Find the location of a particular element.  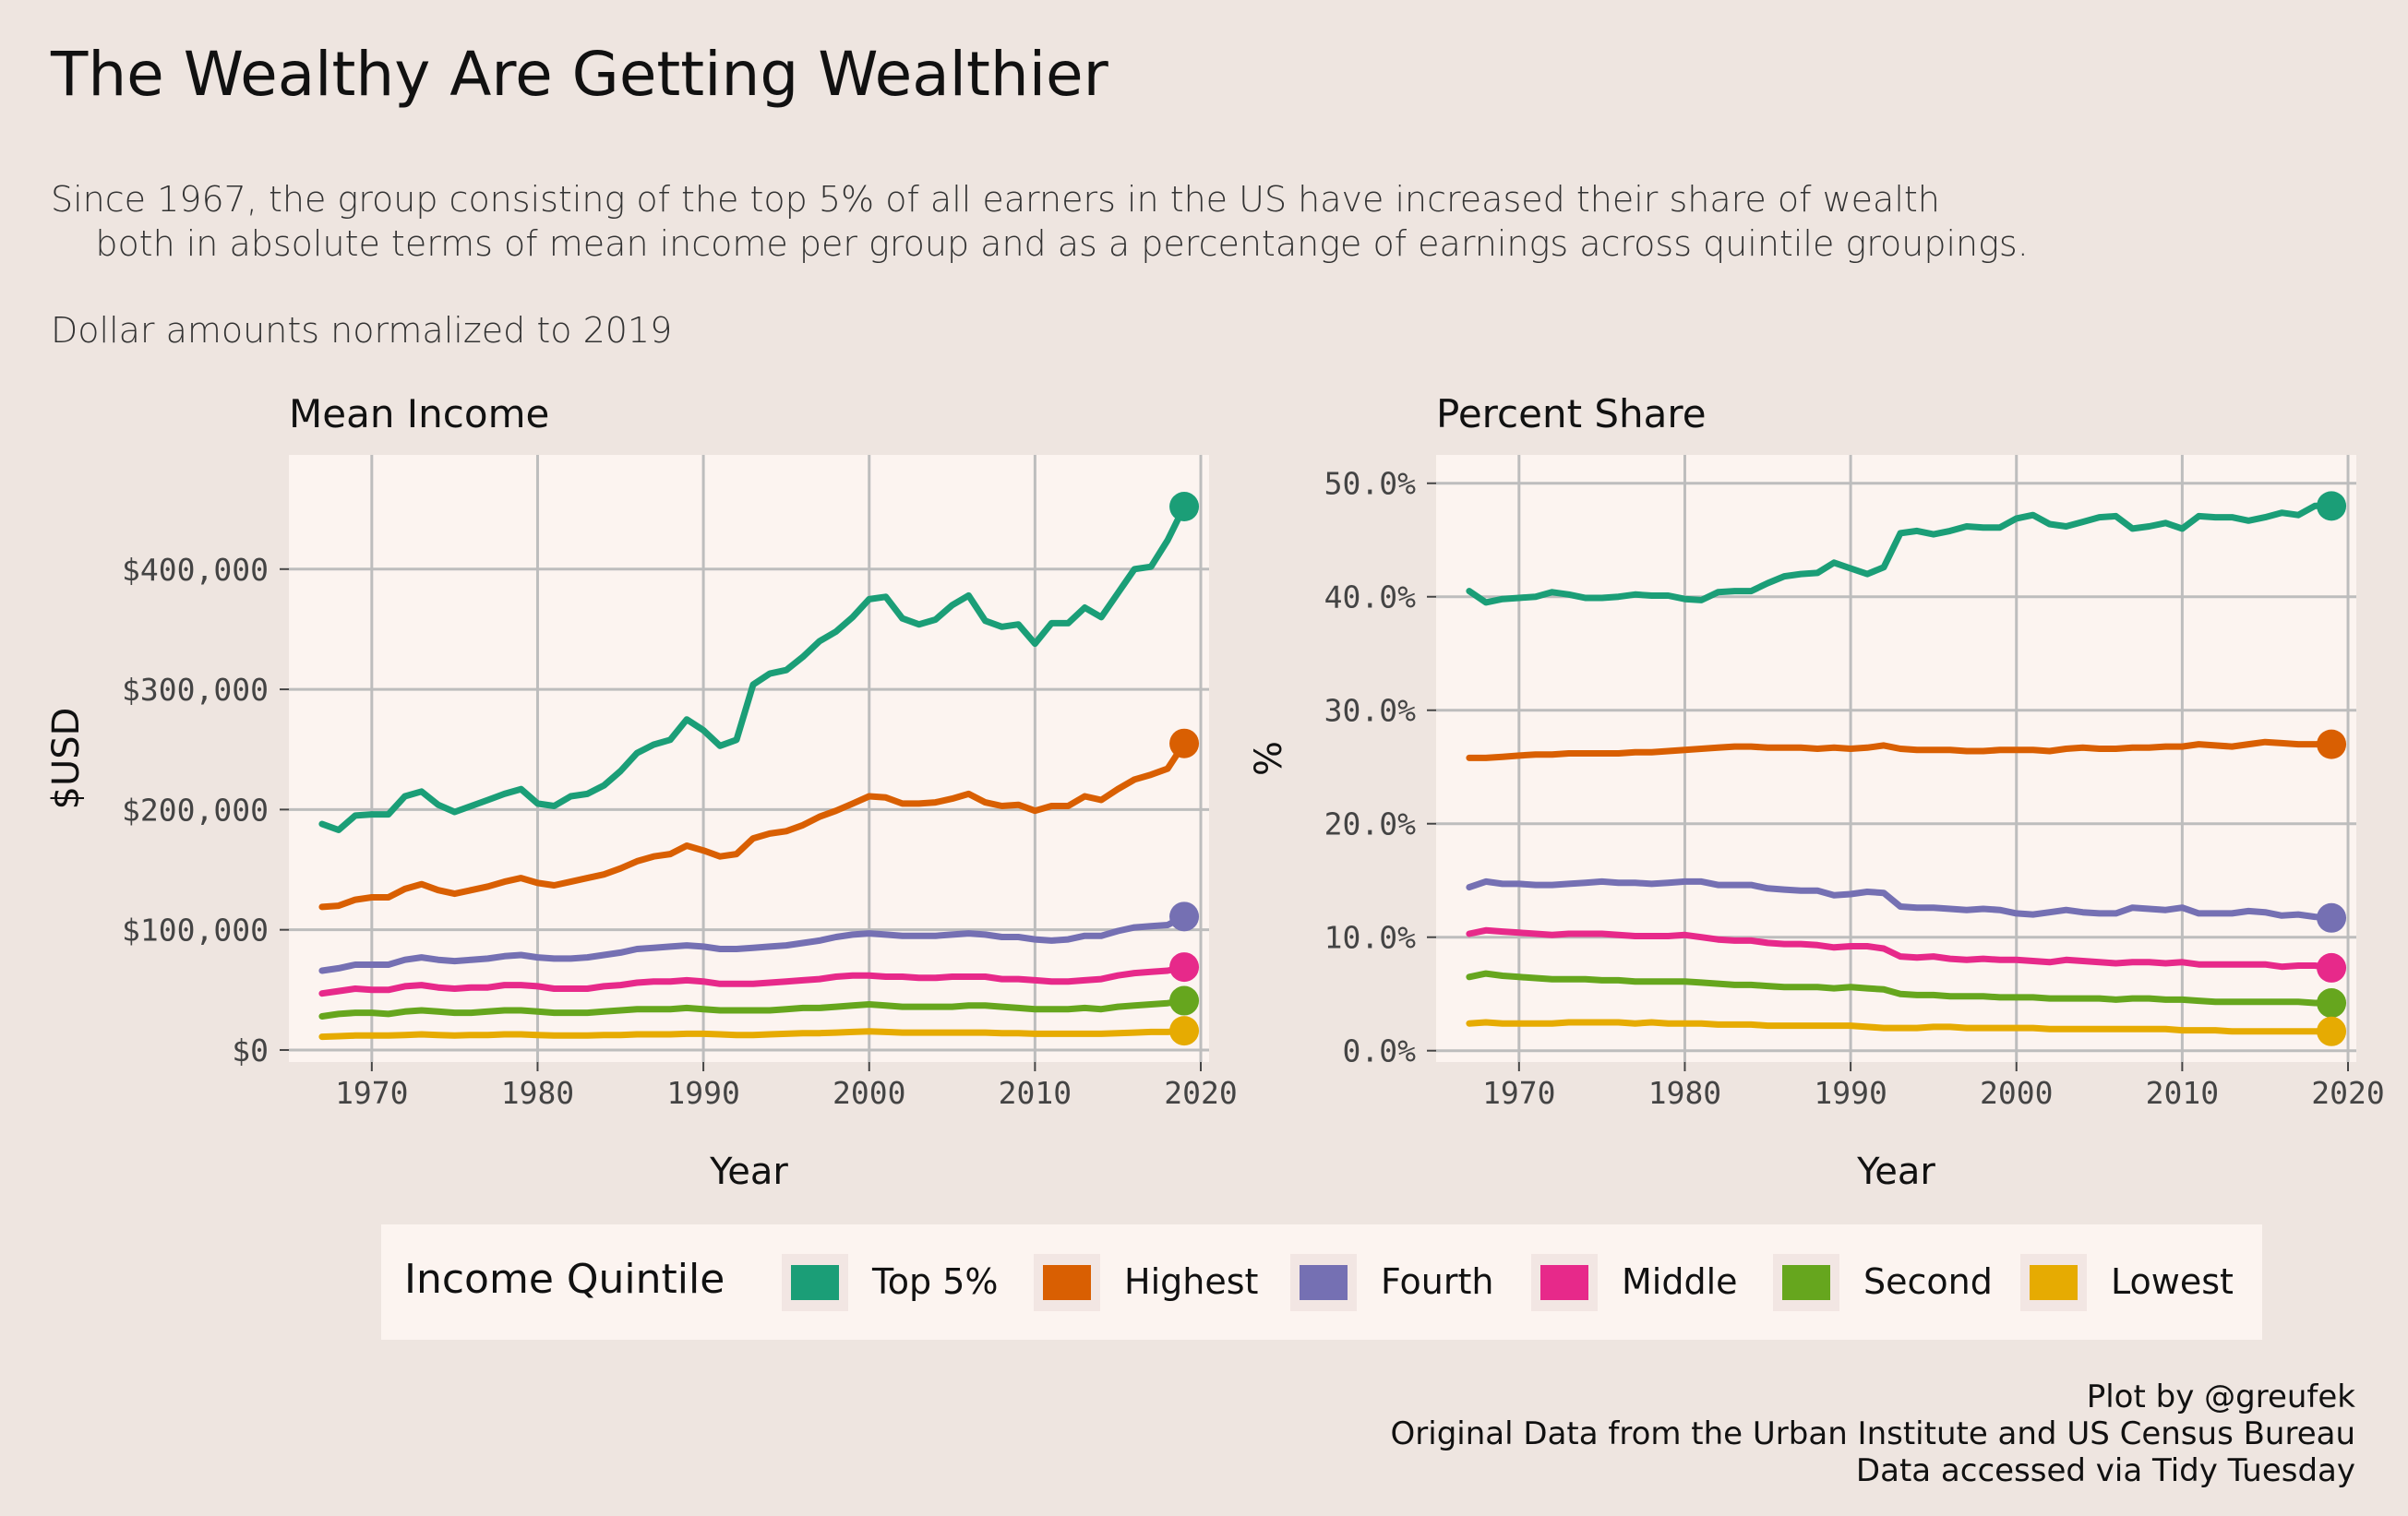

caption-line-1: Plot by @greufek is located at coordinates (2220, 1397).